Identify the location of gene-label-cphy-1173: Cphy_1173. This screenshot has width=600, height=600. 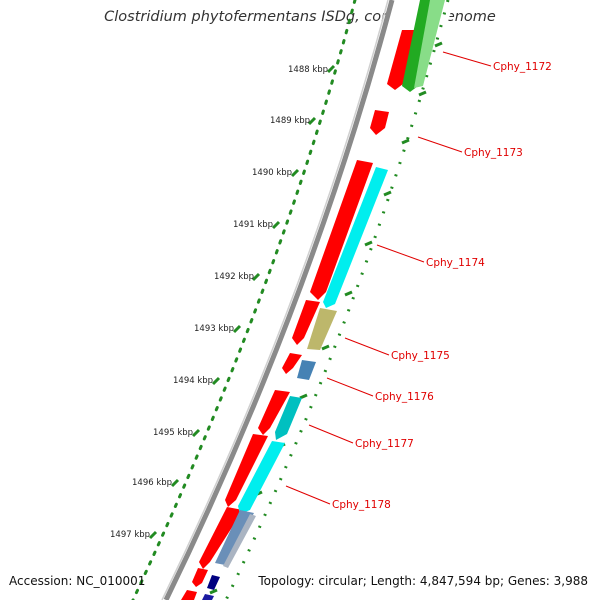
(493, 153).